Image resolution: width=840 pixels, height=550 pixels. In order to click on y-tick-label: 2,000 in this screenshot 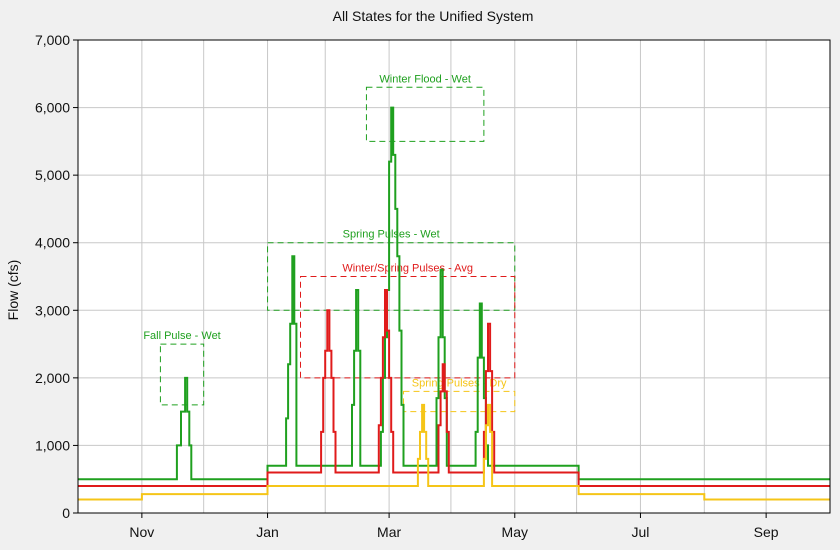, I will do `click(52, 378)`.